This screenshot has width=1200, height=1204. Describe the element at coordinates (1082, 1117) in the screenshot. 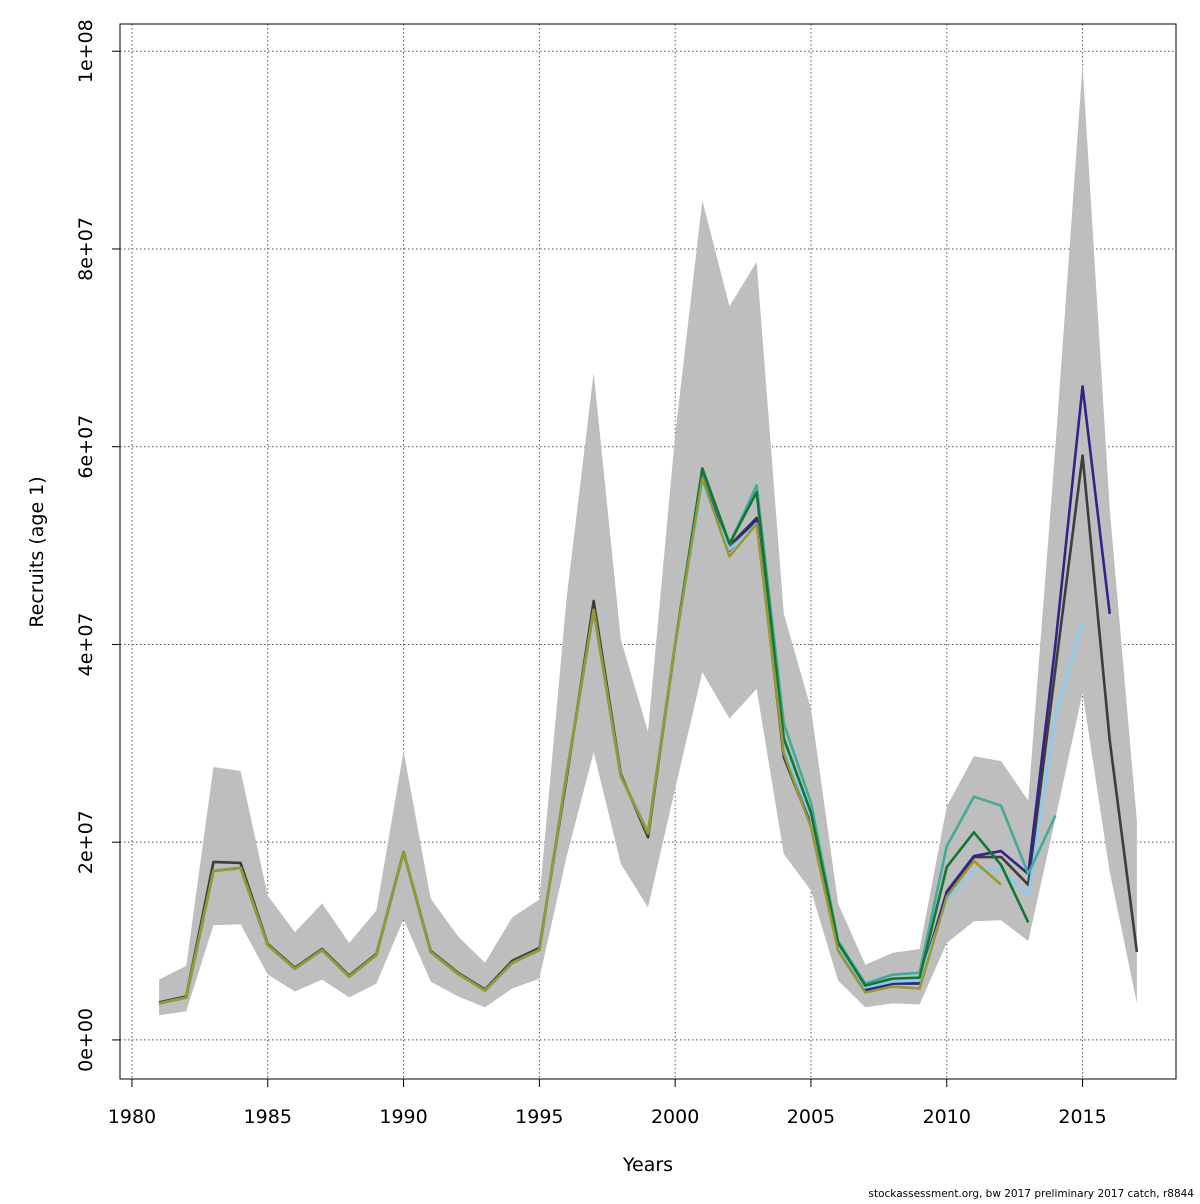

I see `x-tick-label: 2015` at that location.